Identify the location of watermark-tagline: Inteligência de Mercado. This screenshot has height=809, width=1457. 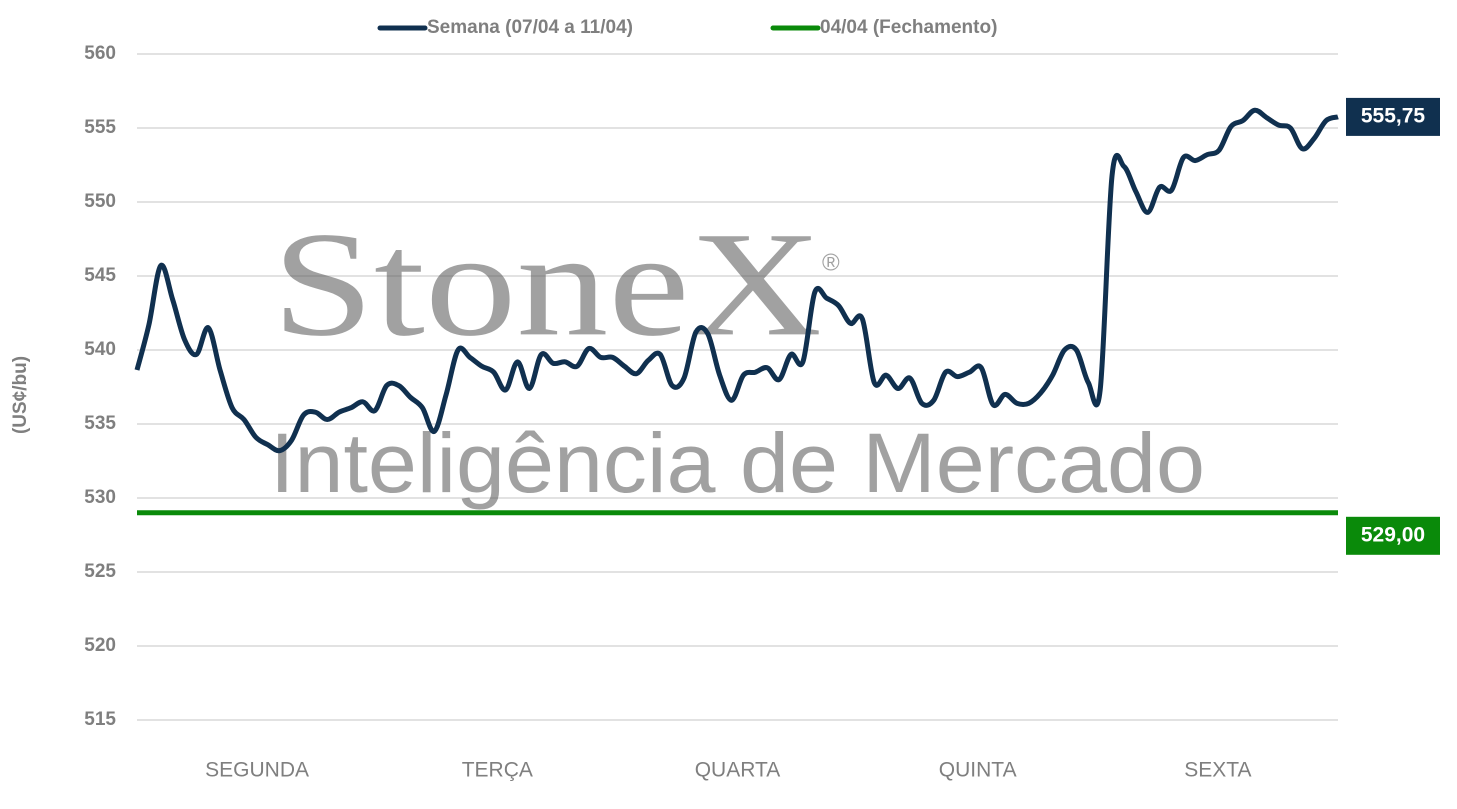
(737, 463).